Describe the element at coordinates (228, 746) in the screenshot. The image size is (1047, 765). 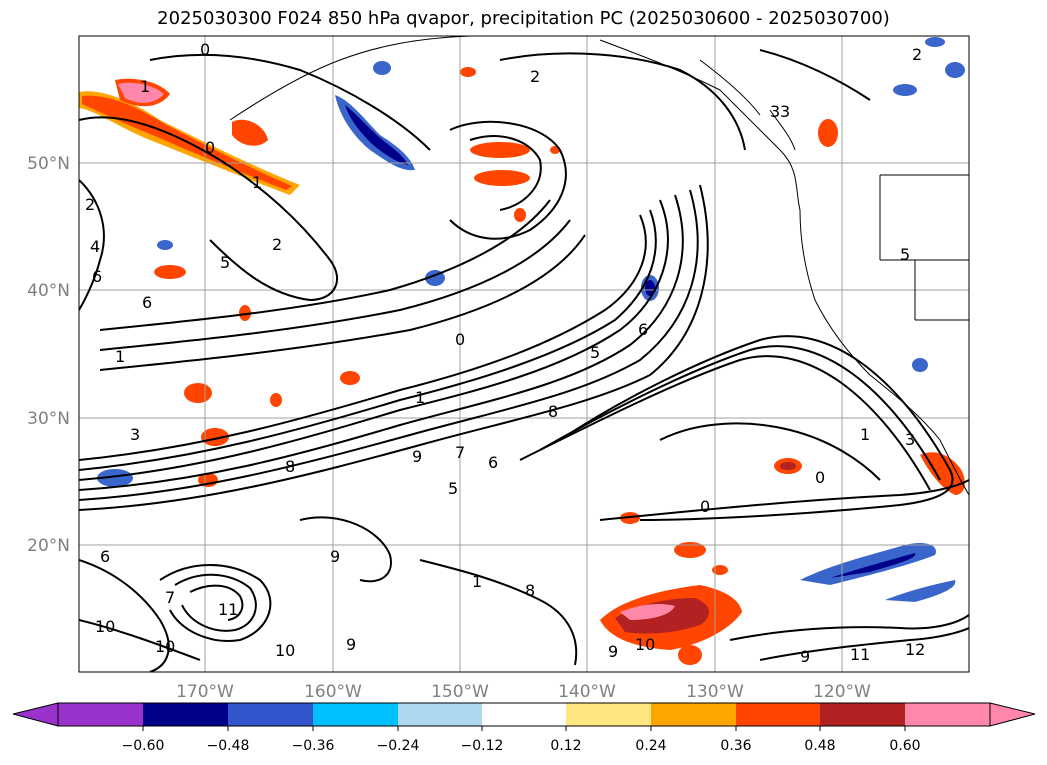
I see `colorbar-tick-label: −0.48` at that location.